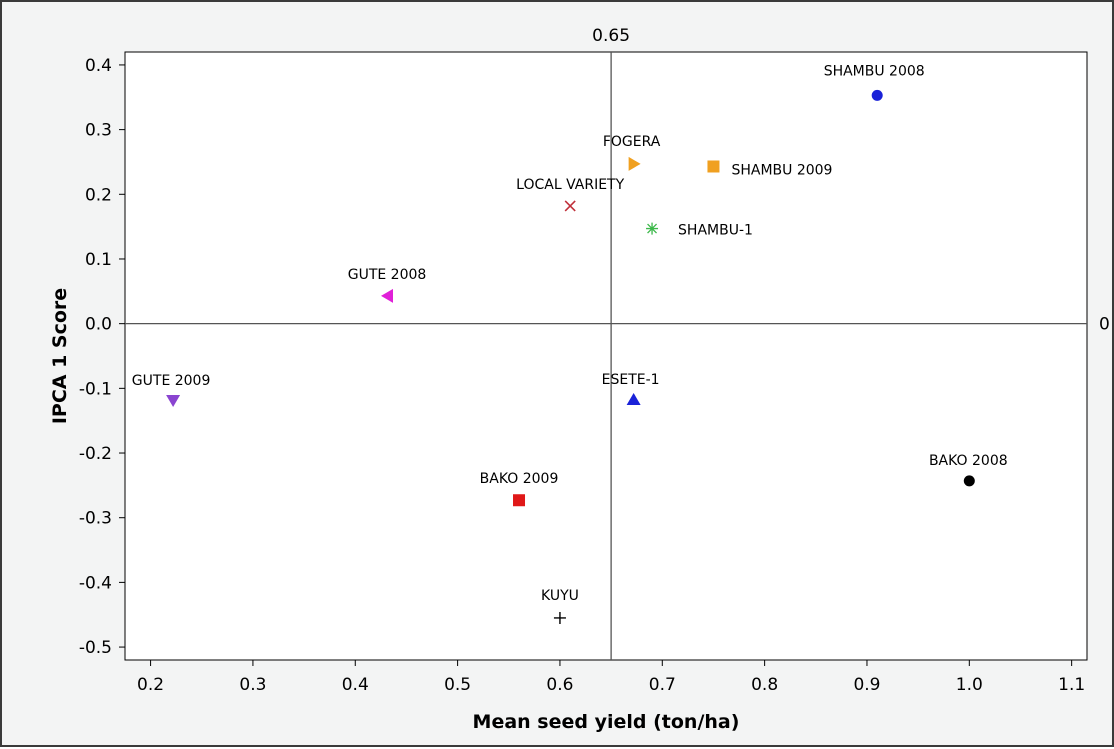 The height and width of the screenshot is (749, 1114). Describe the element at coordinates (1071, 685) in the screenshot. I see `x-tick-label: 1.1` at that location.